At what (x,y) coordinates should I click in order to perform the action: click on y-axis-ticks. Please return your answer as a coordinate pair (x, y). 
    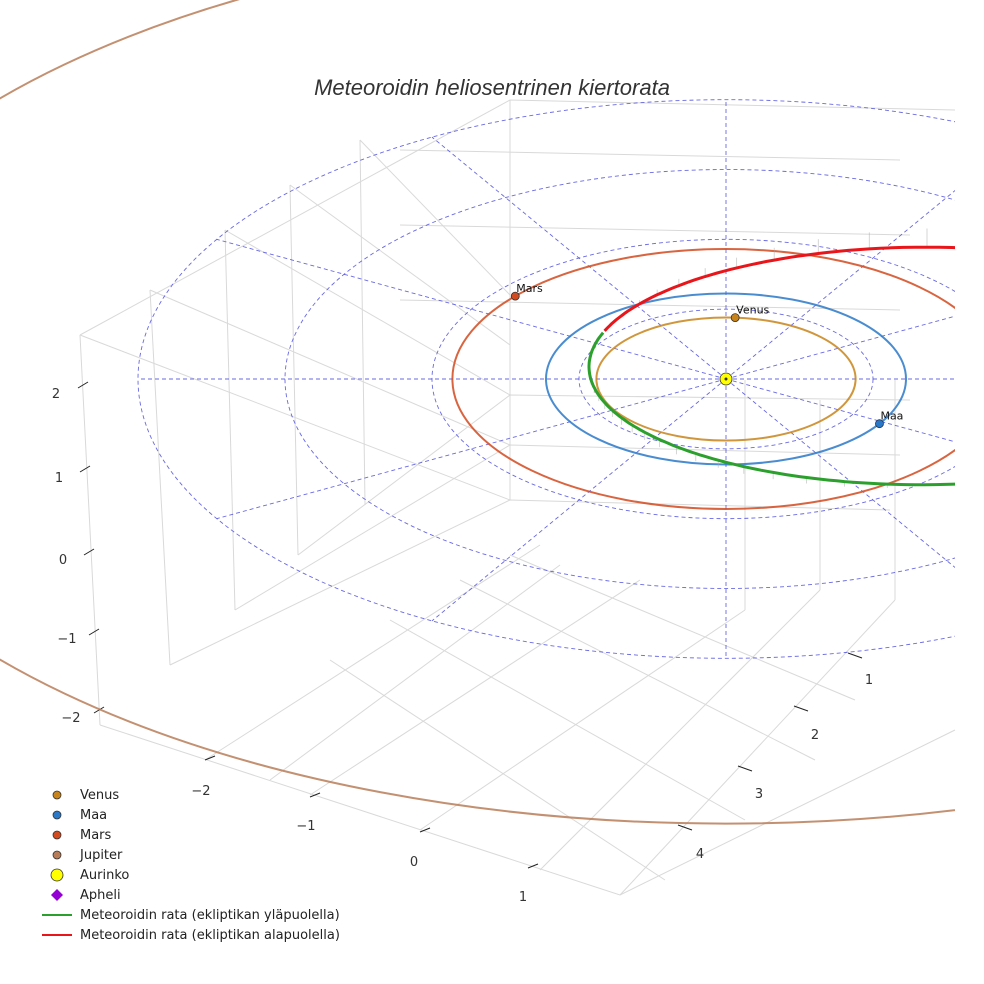
    Looking at the image, I should click on (770, 741).